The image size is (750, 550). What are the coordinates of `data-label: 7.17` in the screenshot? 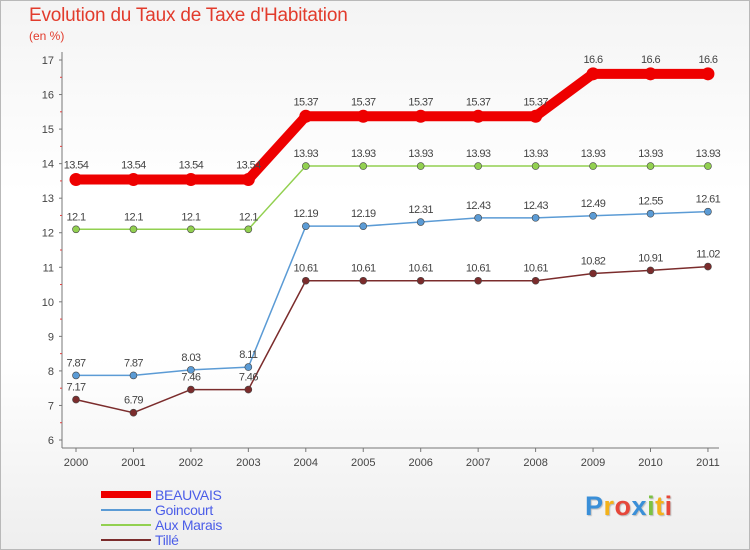 It's located at (75, 388).